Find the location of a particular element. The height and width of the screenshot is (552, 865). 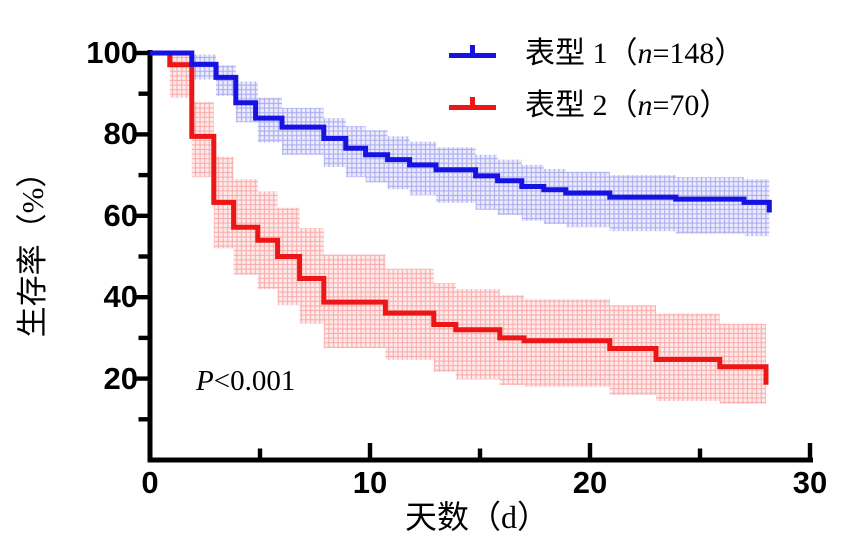

p-value-annotation: P<0.001 is located at coordinates (245, 381).